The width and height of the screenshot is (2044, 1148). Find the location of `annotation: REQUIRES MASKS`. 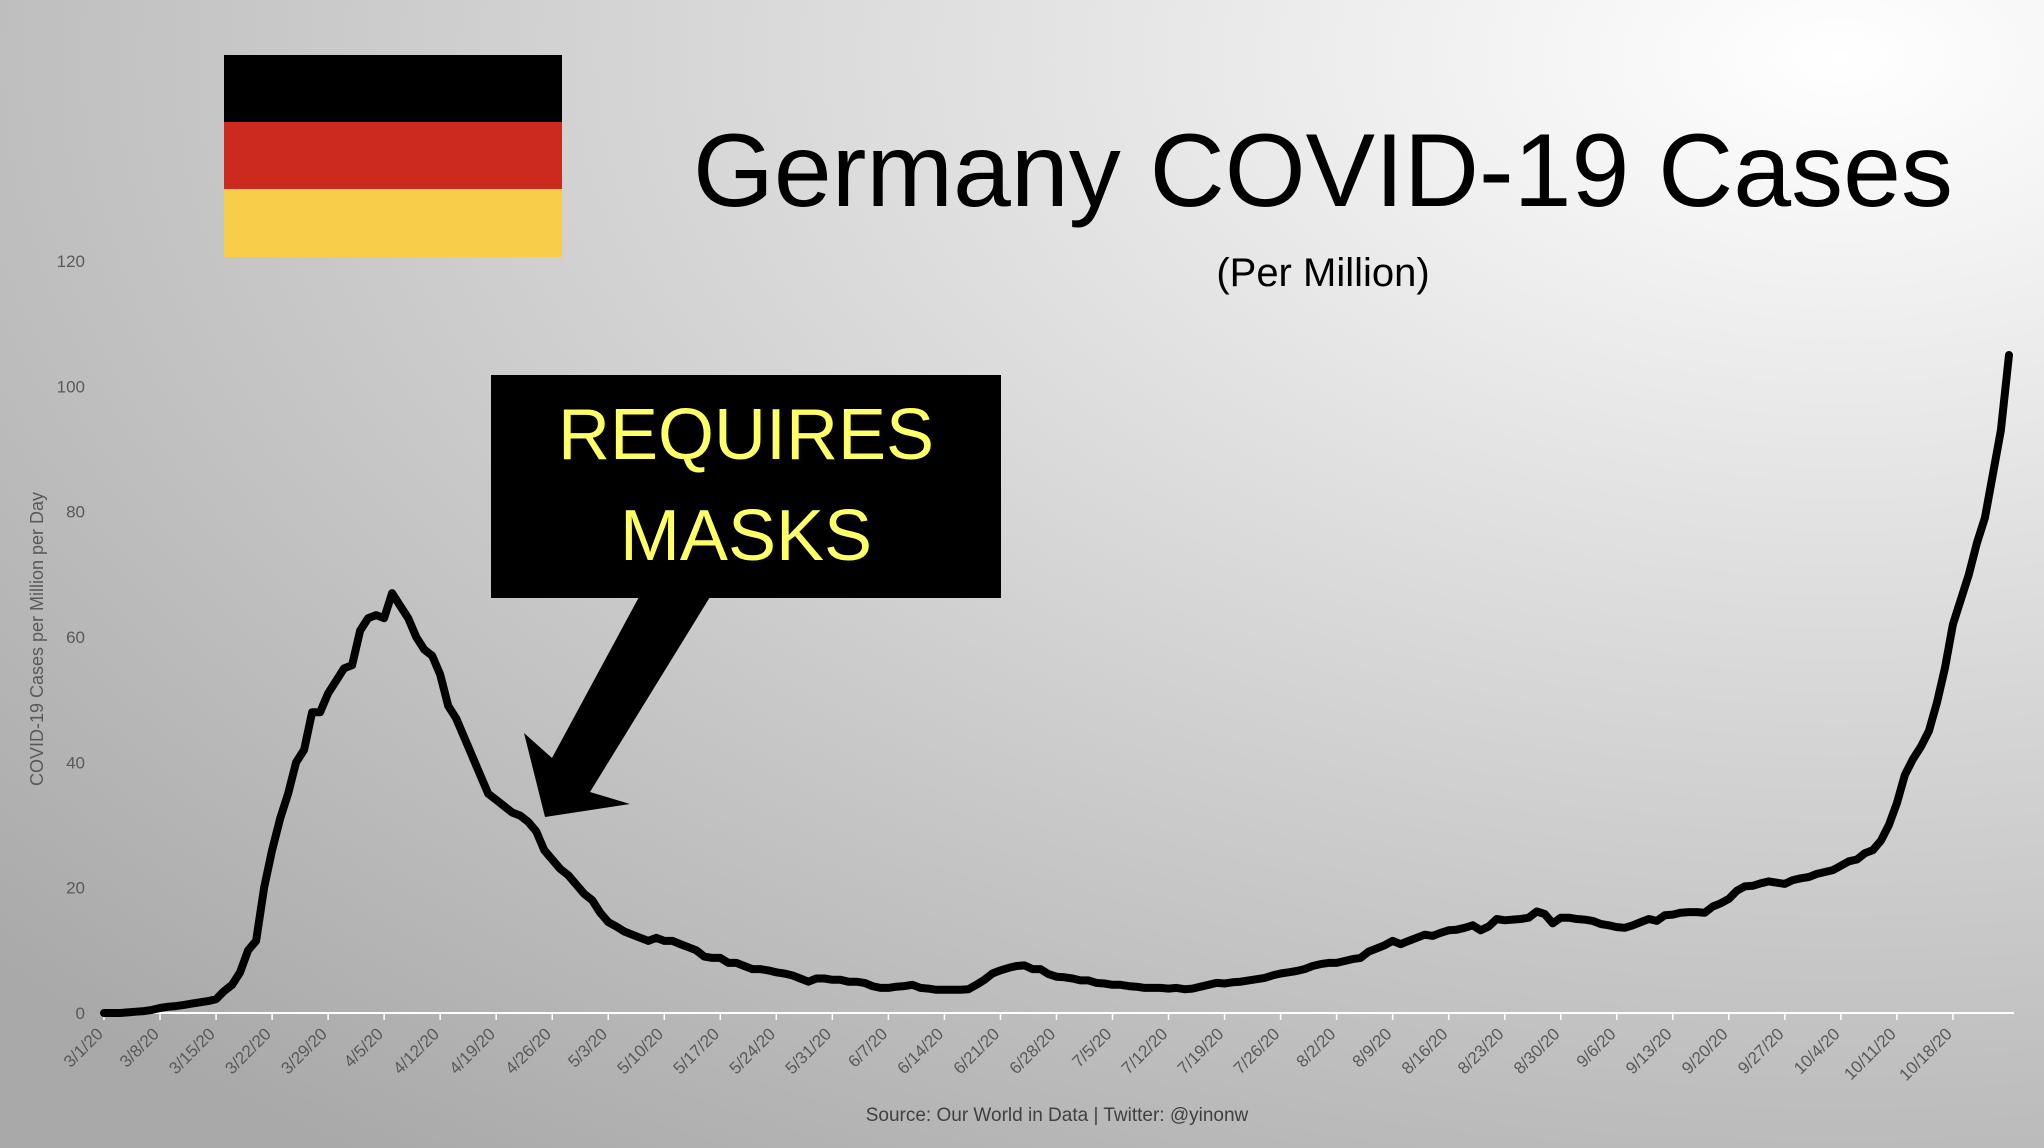

annotation: REQUIRES MASKS is located at coordinates (746, 596).